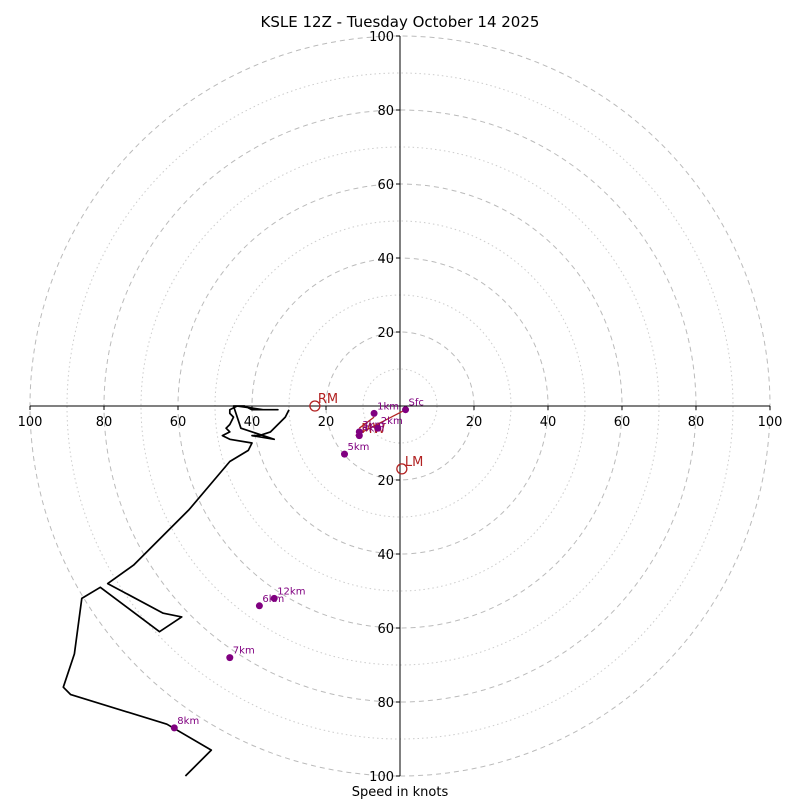  I want to click on height-markers: Sfc1km2km3km4km5km6km7km8km12km, so click(297, 565).